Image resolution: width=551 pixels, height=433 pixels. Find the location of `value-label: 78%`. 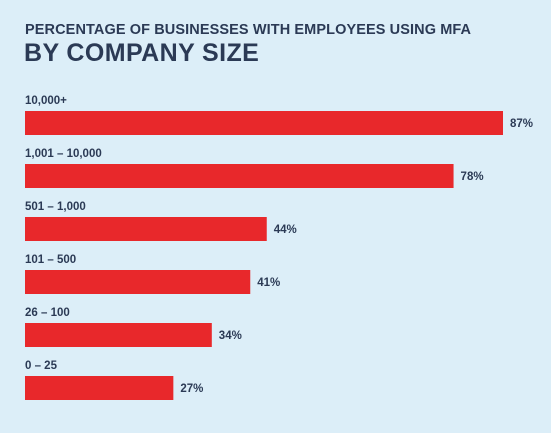

value-label: 78% is located at coordinates (472, 177).